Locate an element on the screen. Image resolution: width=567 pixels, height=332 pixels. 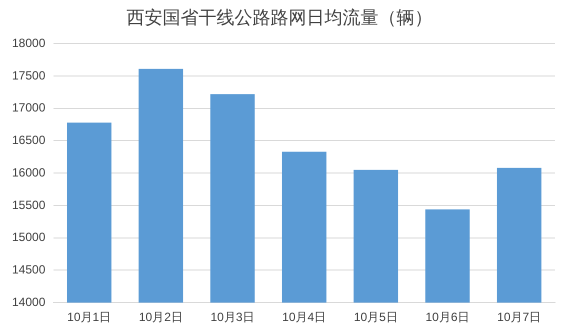
y-tick-label: 16500 is located at coordinates (29, 140).